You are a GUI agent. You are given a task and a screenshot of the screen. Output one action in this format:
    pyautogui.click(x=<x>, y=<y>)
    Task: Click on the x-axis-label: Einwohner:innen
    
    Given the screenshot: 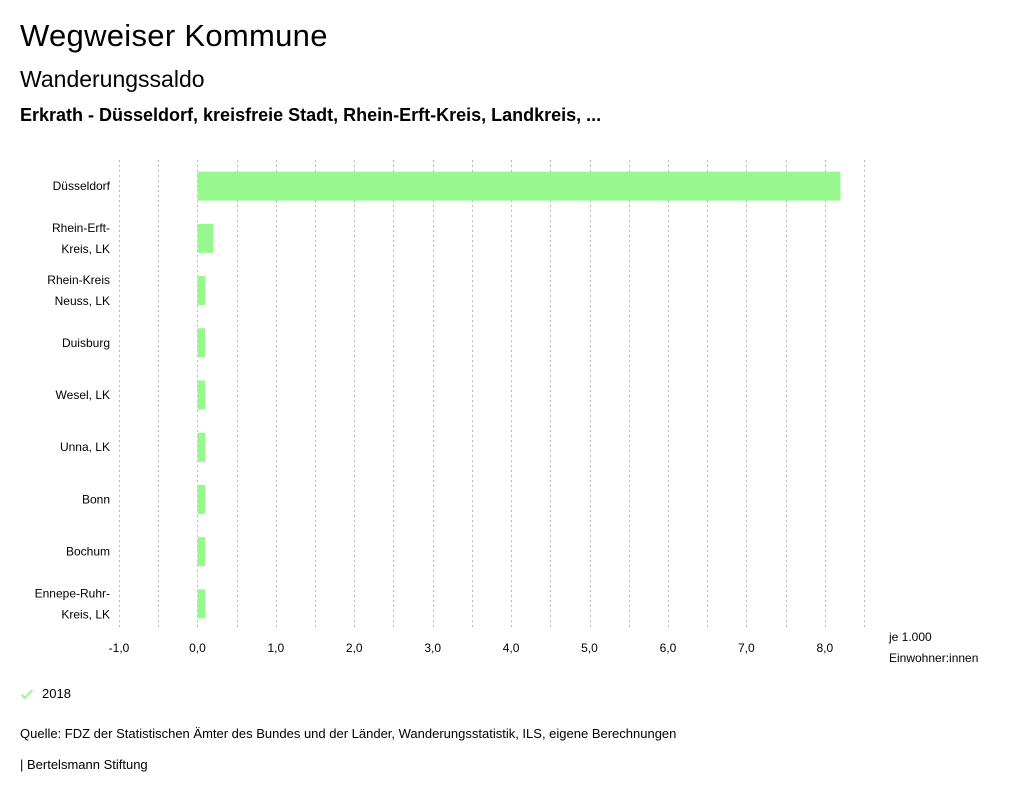 What is the action you would take?
    pyautogui.click(x=933, y=658)
    